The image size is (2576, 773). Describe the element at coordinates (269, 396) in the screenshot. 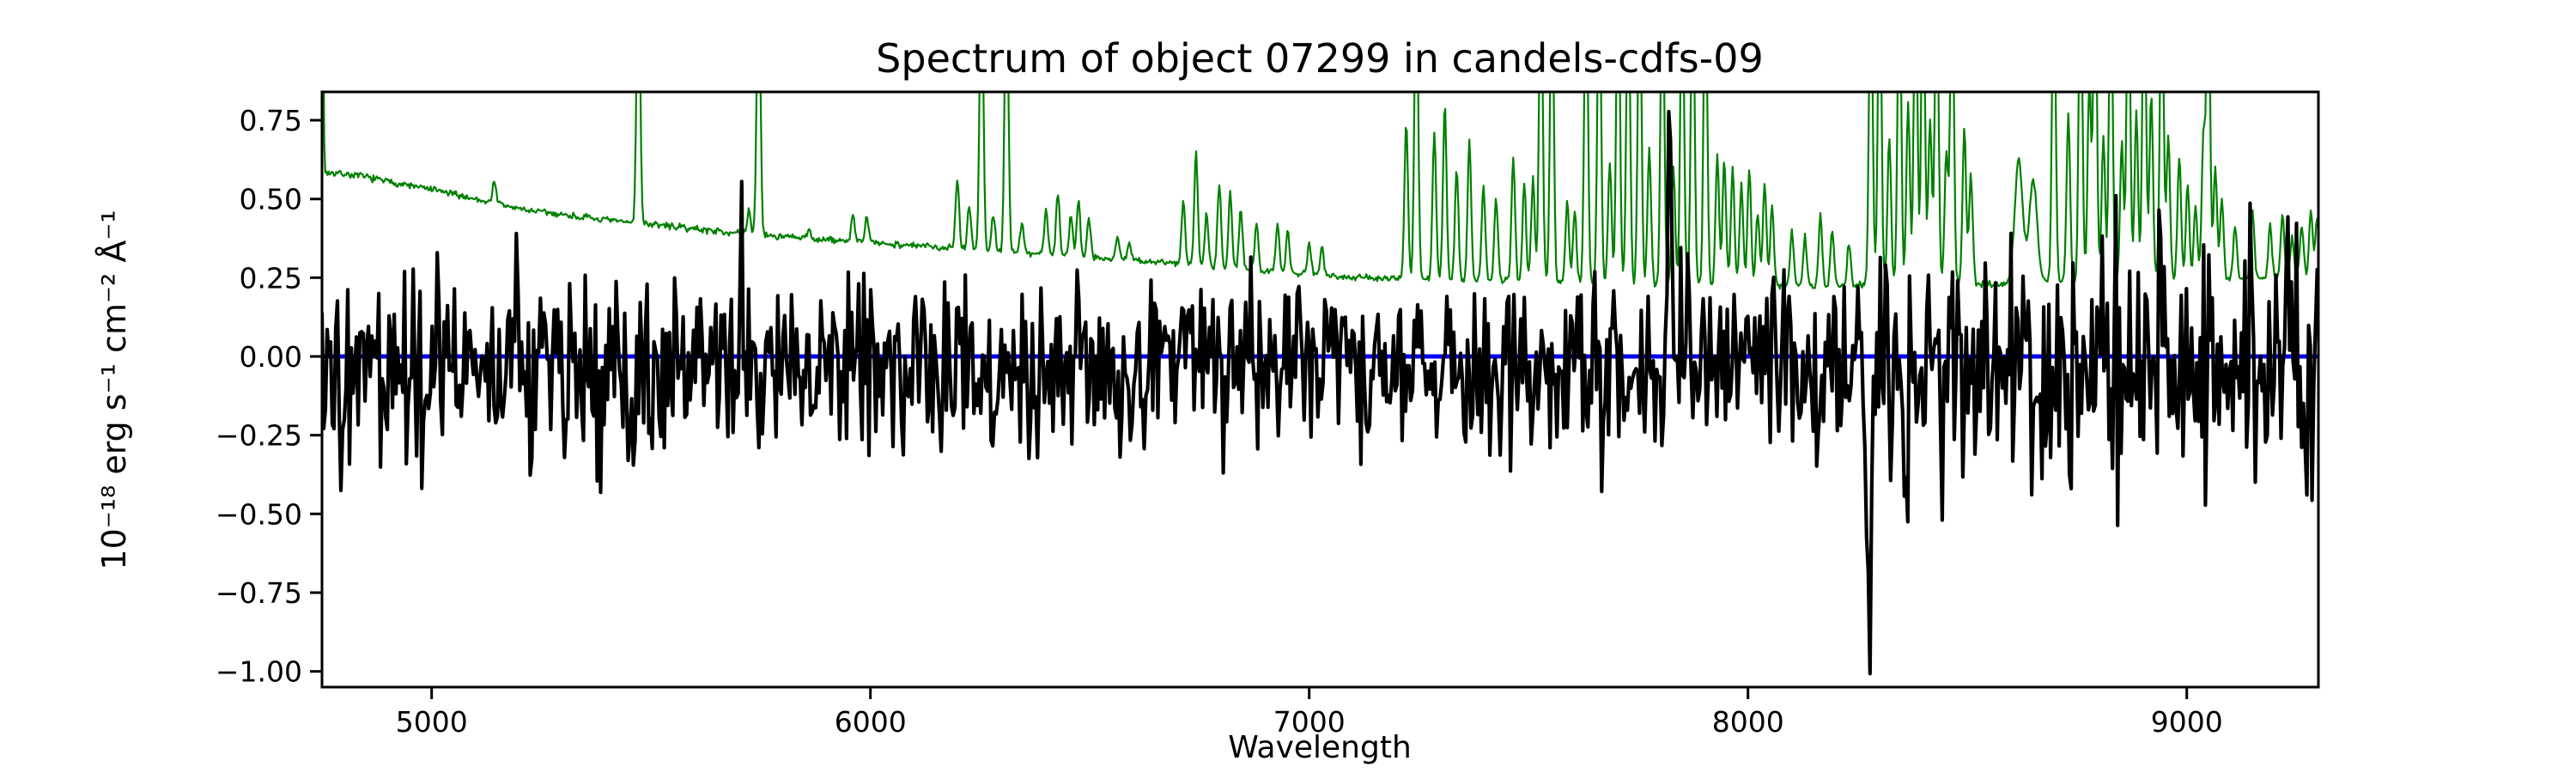

I see `y-axis-ticks: 0.75 0.50 0.25 0.00 −0.25 −0.50 −0.75 −1.00` at that location.